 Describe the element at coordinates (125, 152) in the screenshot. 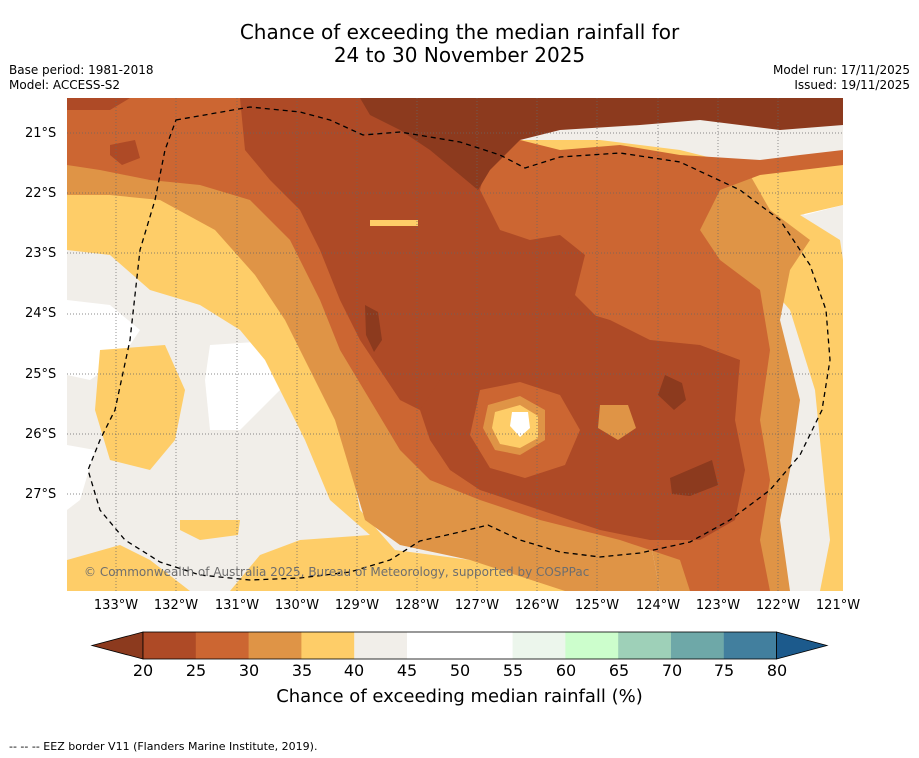

I see `region-20-25-dot` at that location.